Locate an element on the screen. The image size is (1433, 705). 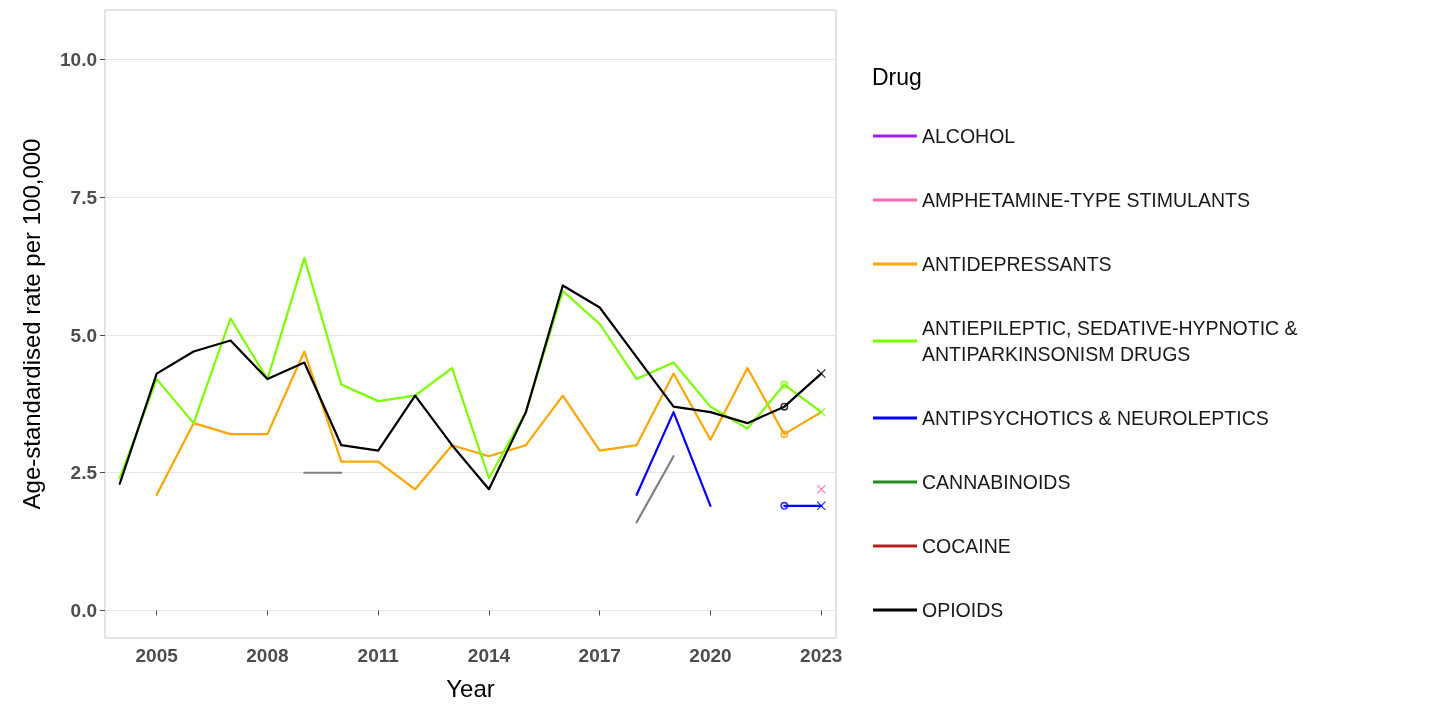
y-axis-title: Age-standardised rate per 100,000 is located at coordinates (31, 324).